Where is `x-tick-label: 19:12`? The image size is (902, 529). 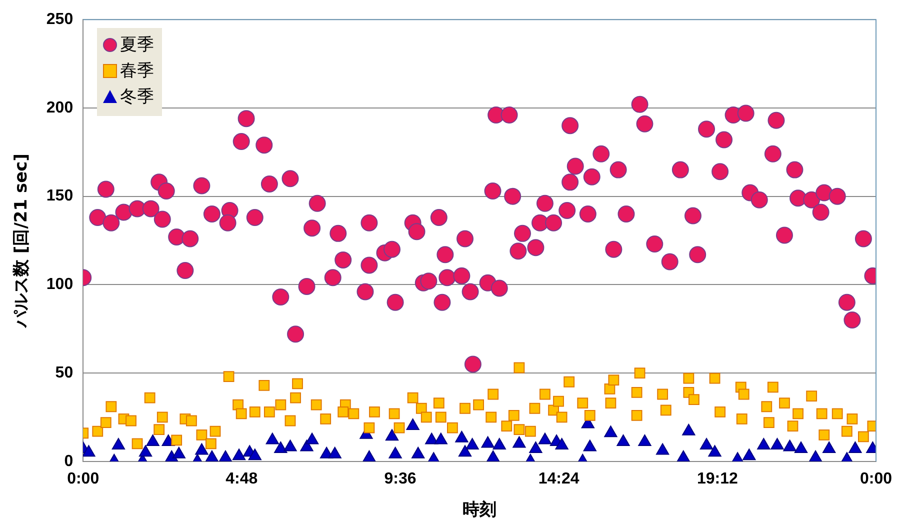 x-tick-label: 19:12 is located at coordinates (717, 479).